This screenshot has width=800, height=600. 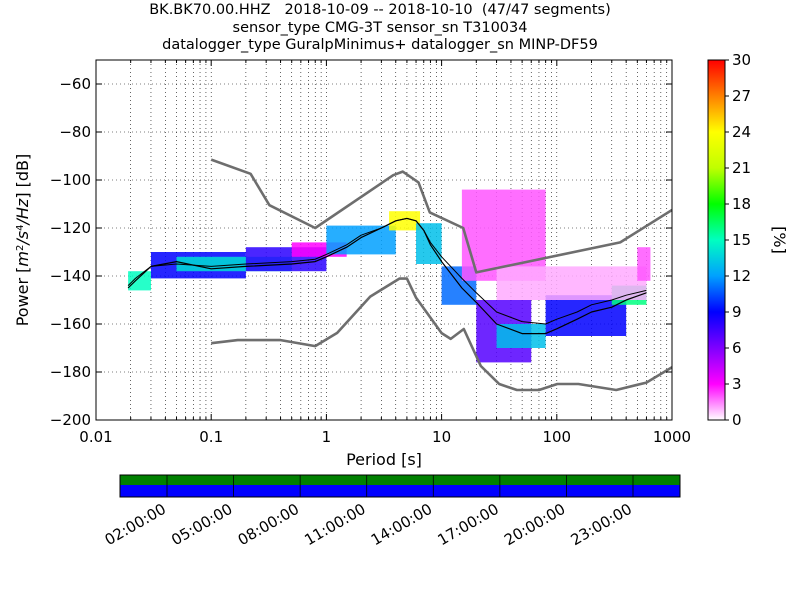 What do you see at coordinates (737, 348) in the screenshot?
I see `colorbar-tick-label: 6` at bounding box center [737, 348].